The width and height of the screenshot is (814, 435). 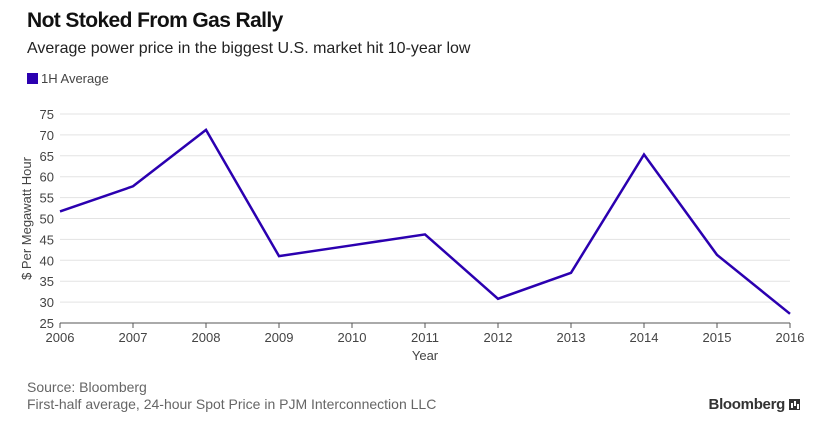 What do you see at coordinates (47, 114) in the screenshot?
I see `y-tick-label: 75` at bounding box center [47, 114].